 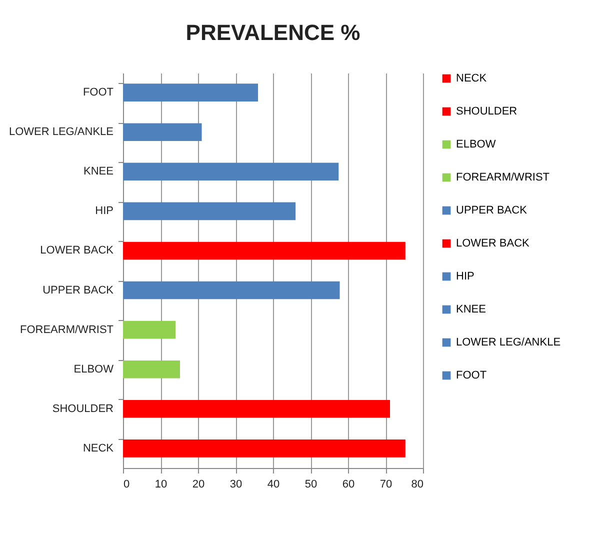 What do you see at coordinates (503, 178) in the screenshot?
I see `legend-label: FOREARM/WRIST` at bounding box center [503, 178].